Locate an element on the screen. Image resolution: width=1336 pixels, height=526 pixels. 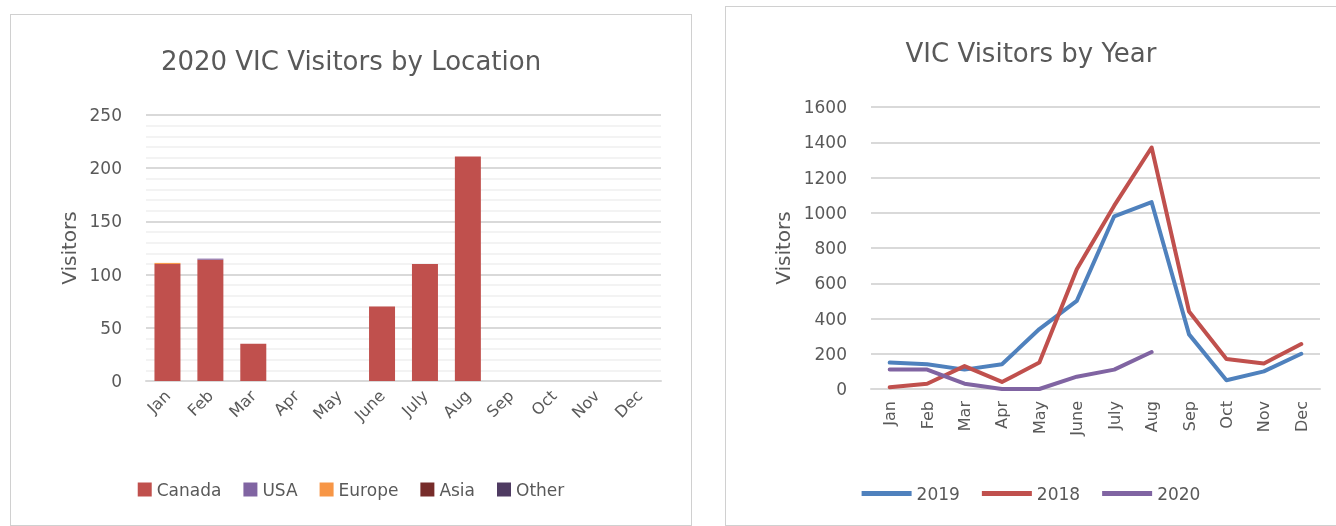
legend-label: Asia is located at coordinates (457, 489).